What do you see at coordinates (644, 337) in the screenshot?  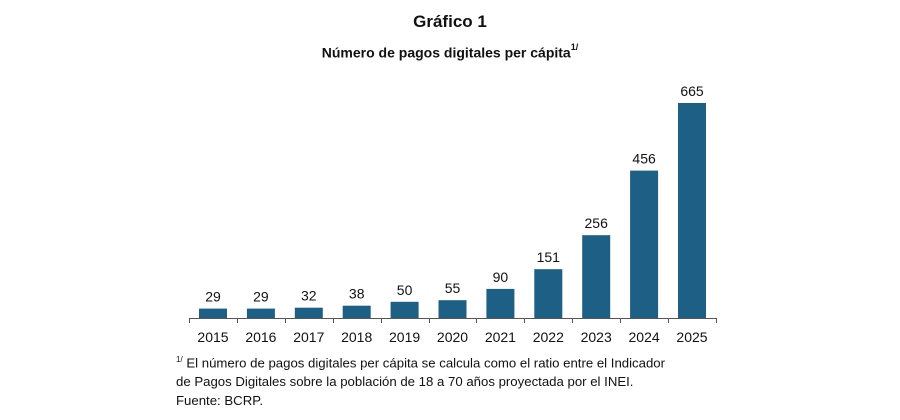 I see `tick-label-2024: 2024` at bounding box center [644, 337].